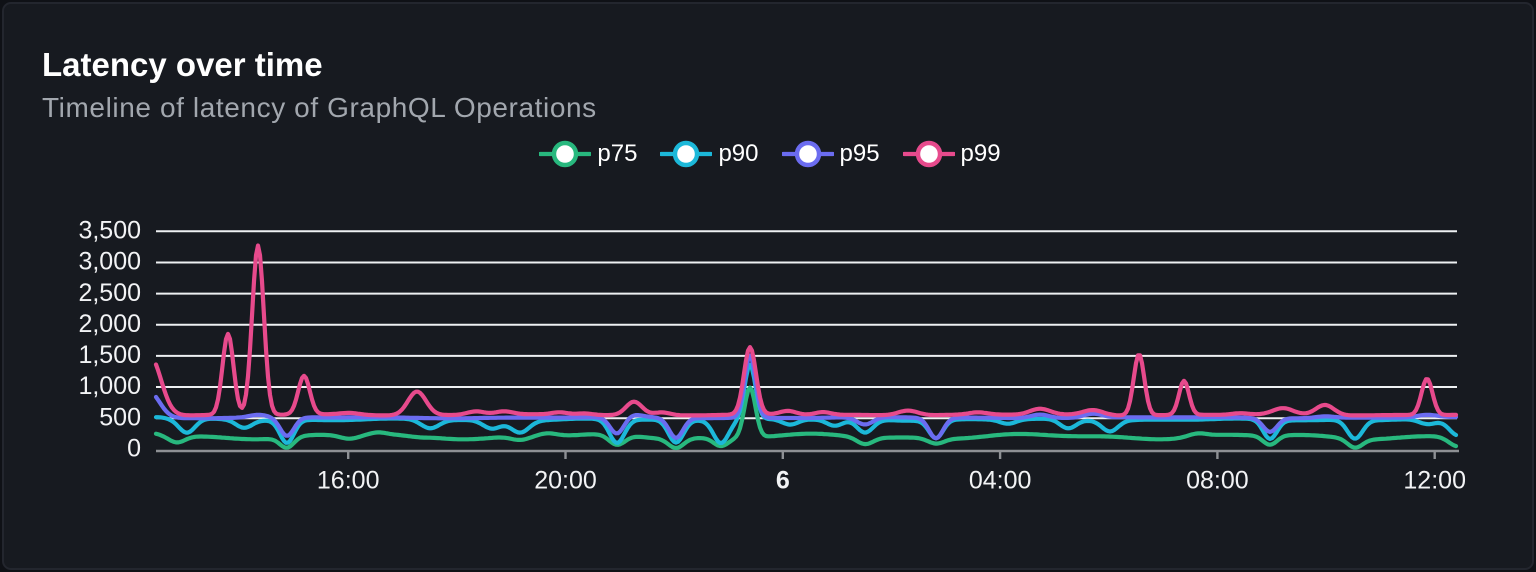  Describe the element at coordinates (348, 480) in the screenshot. I see `svg-text: 16:00` at that location.